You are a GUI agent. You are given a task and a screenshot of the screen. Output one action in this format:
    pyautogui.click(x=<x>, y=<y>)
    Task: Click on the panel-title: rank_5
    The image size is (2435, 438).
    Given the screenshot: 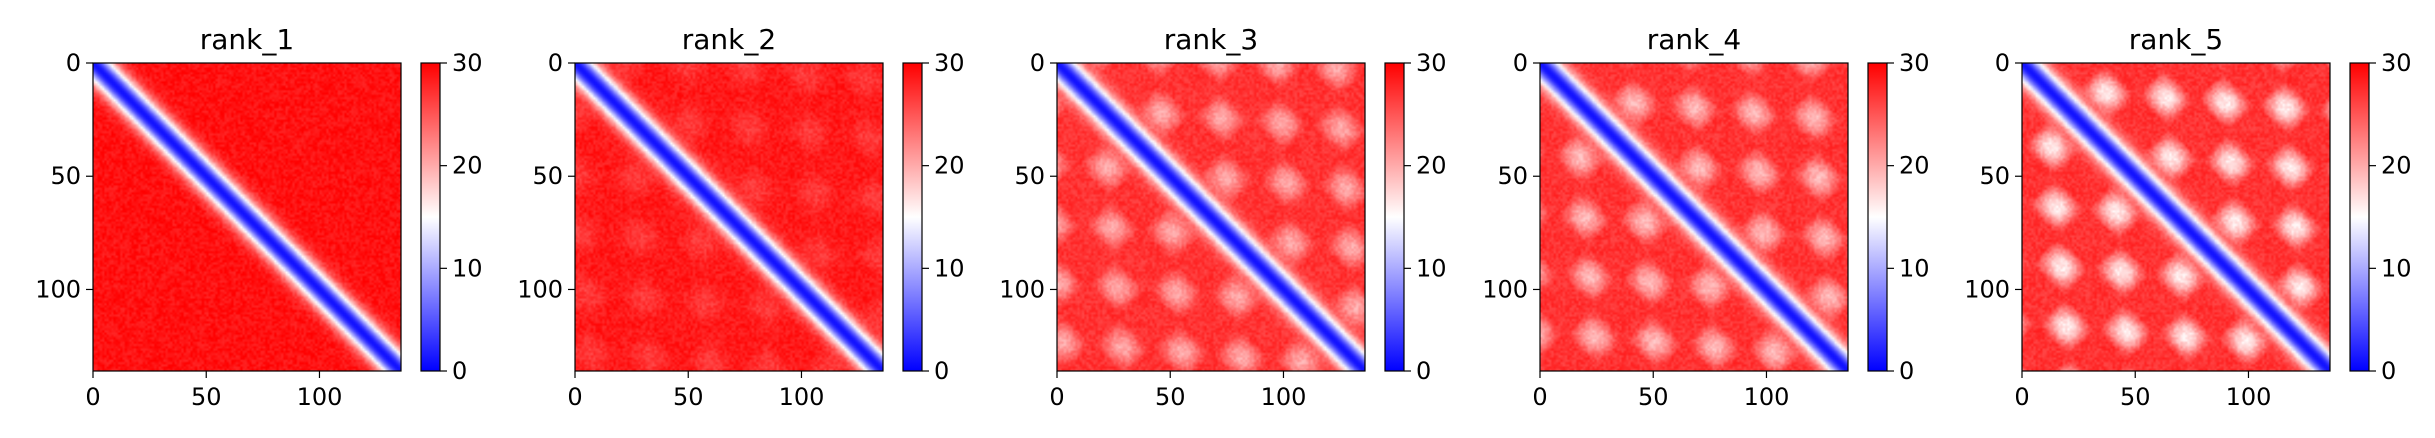 What is the action you would take?
    pyautogui.click(x=2176, y=39)
    